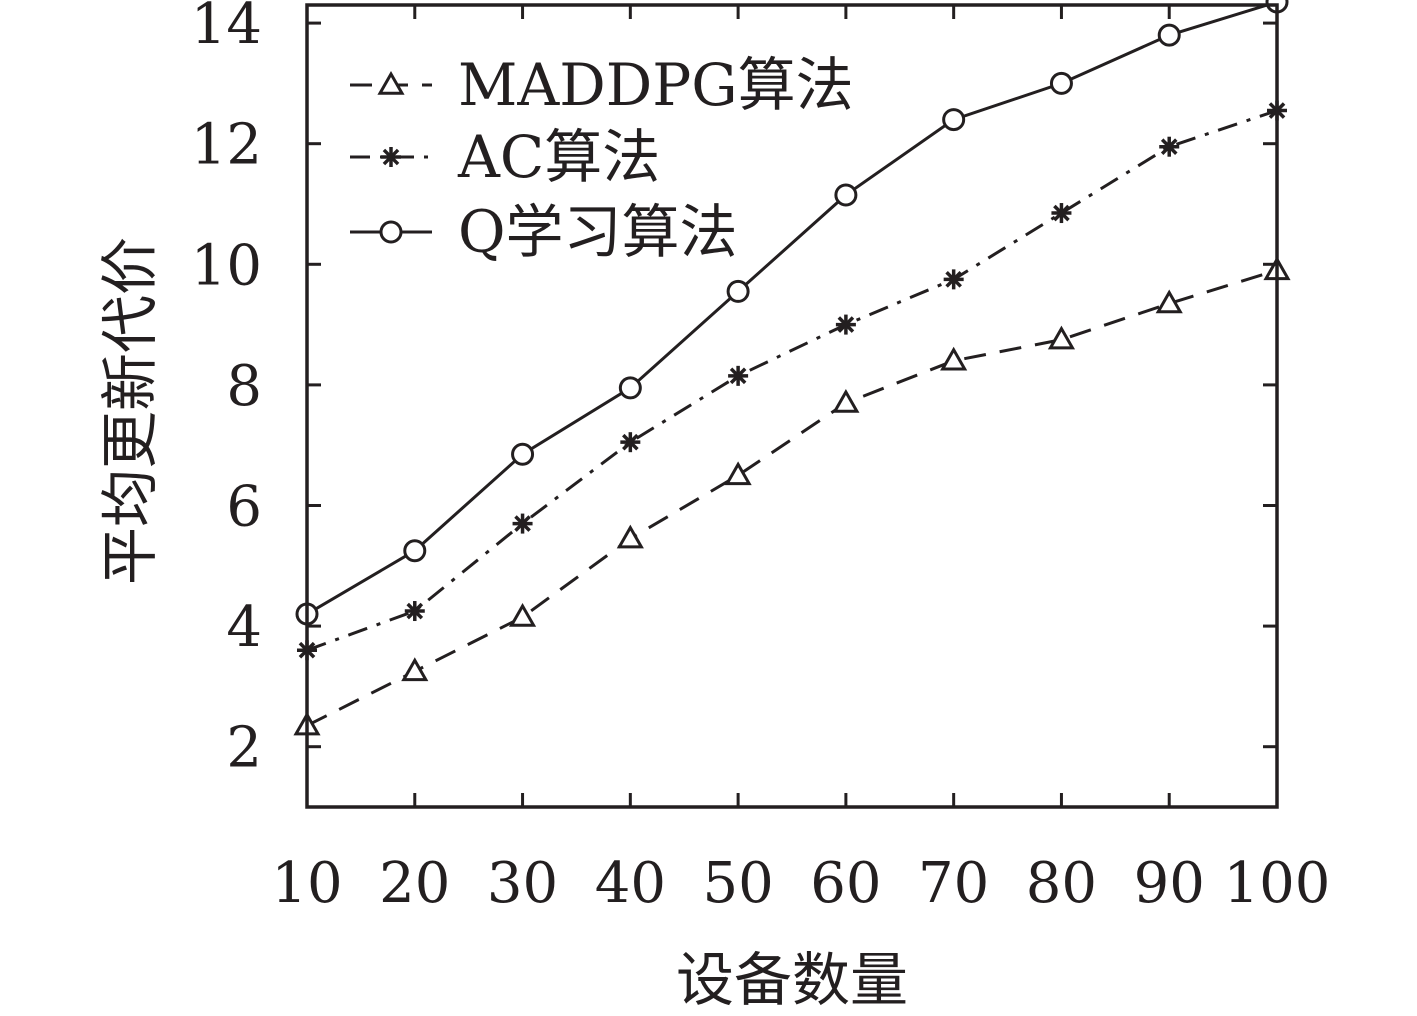  What do you see at coordinates (414, 883) in the screenshot?
I see `x-tick-label: 20` at bounding box center [414, 883].